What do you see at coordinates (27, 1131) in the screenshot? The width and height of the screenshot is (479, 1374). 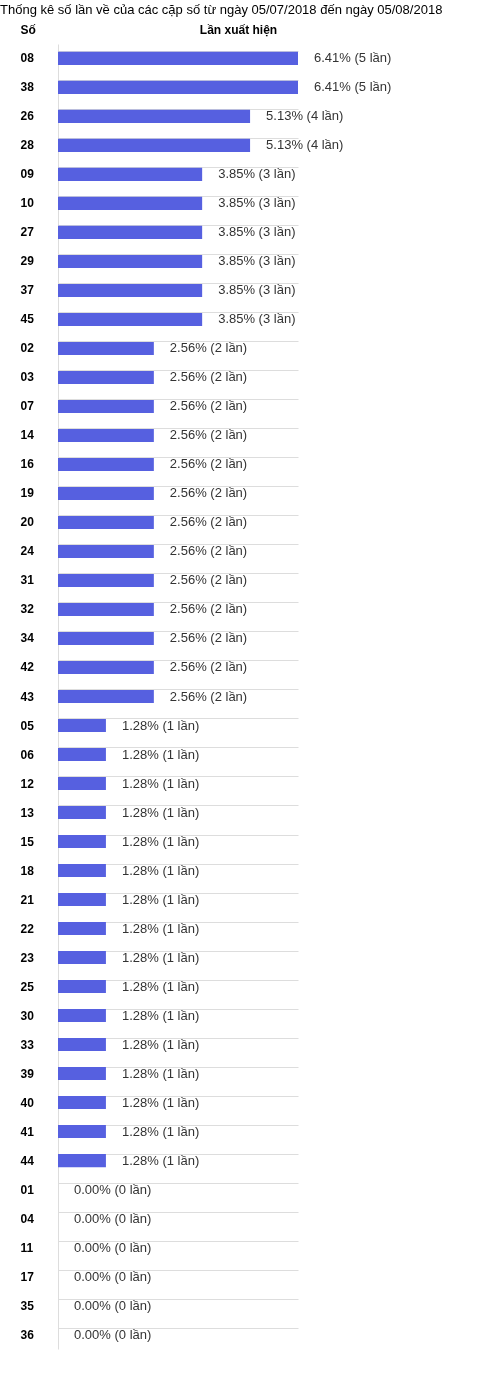 I see `y-tick-label: 41` at bounding box center [27, 1131].